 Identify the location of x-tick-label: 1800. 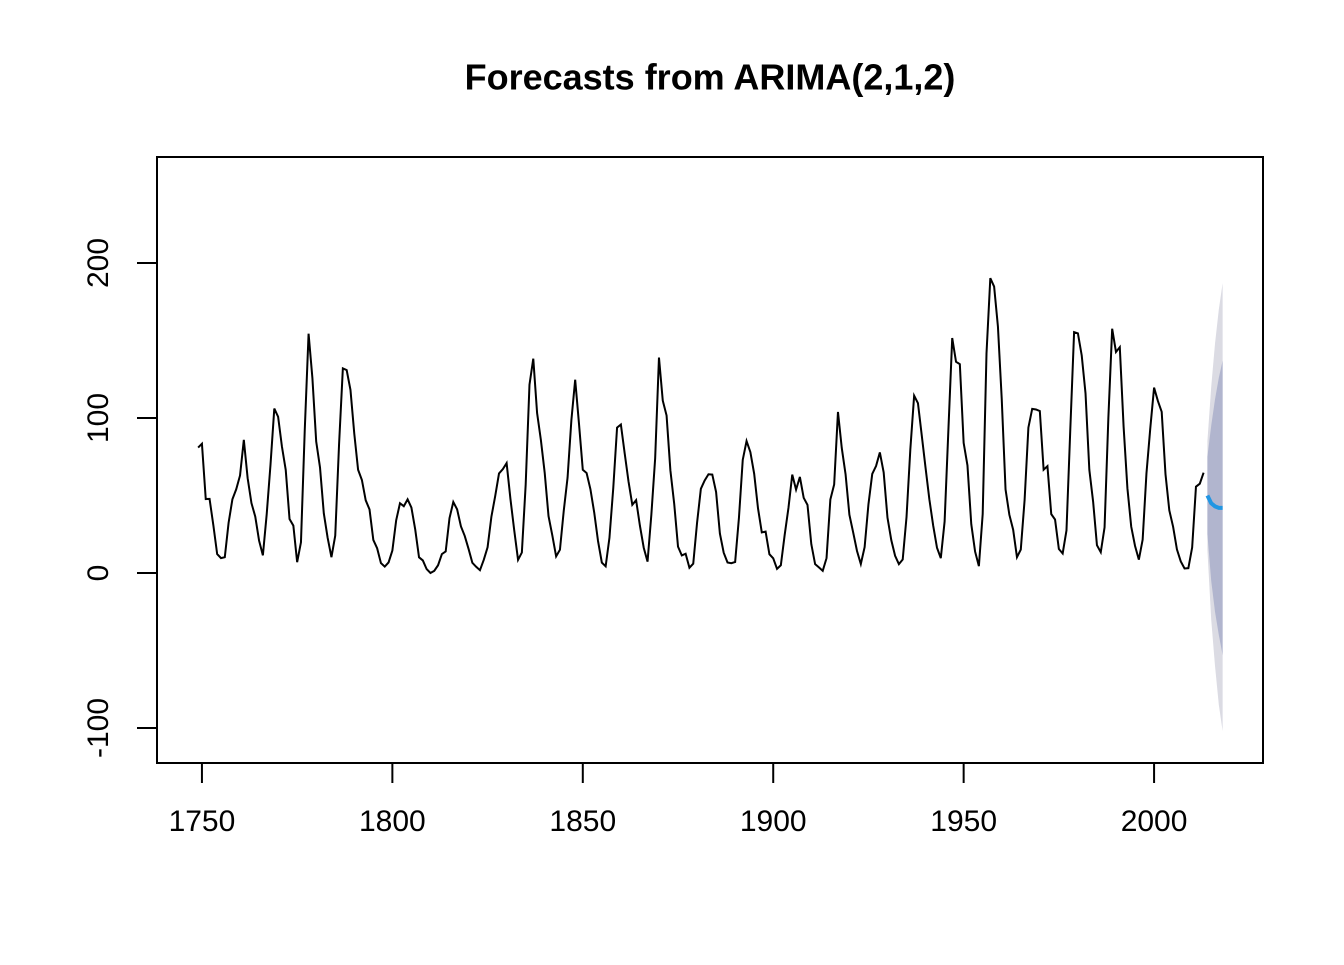
(392, 821).